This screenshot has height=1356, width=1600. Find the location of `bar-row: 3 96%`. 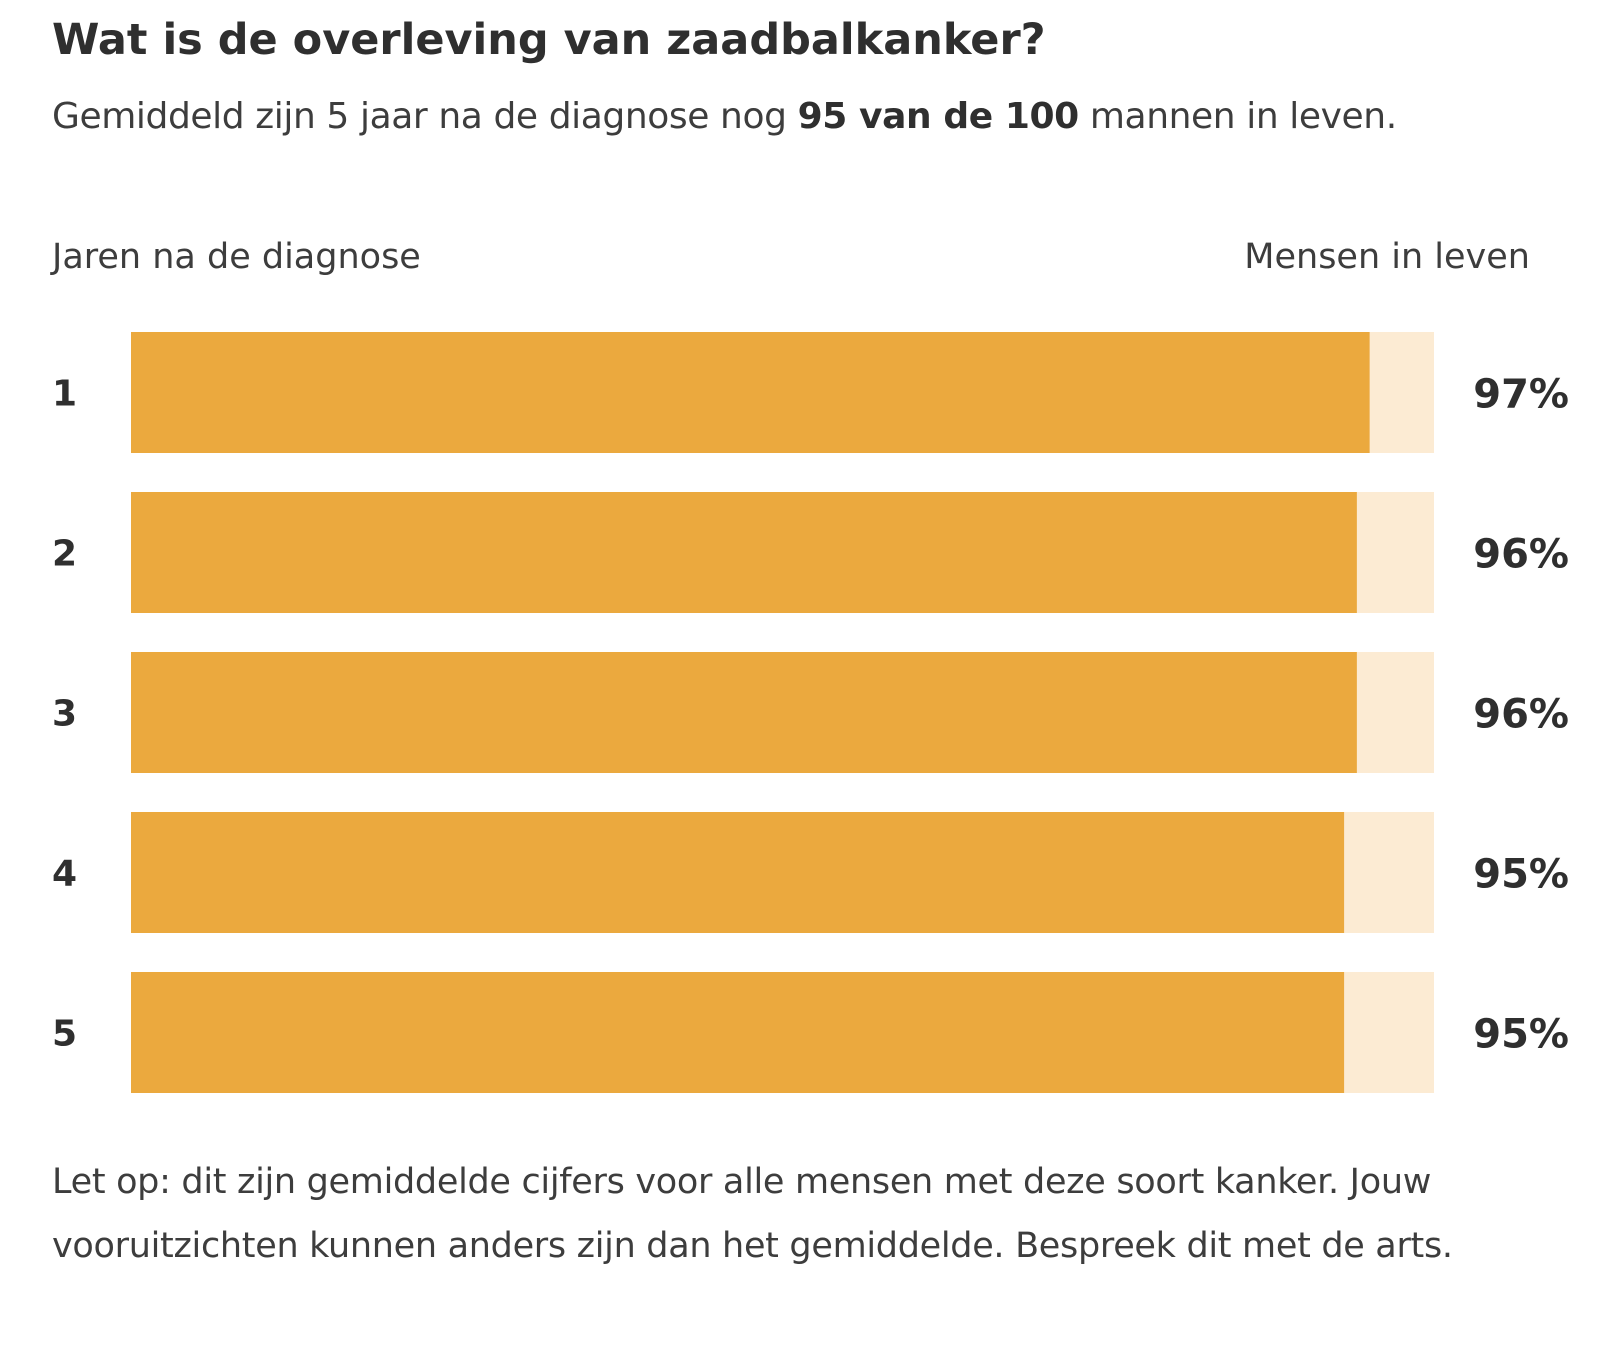

bar-row: 3 96% is located at coordinates (810, 712).